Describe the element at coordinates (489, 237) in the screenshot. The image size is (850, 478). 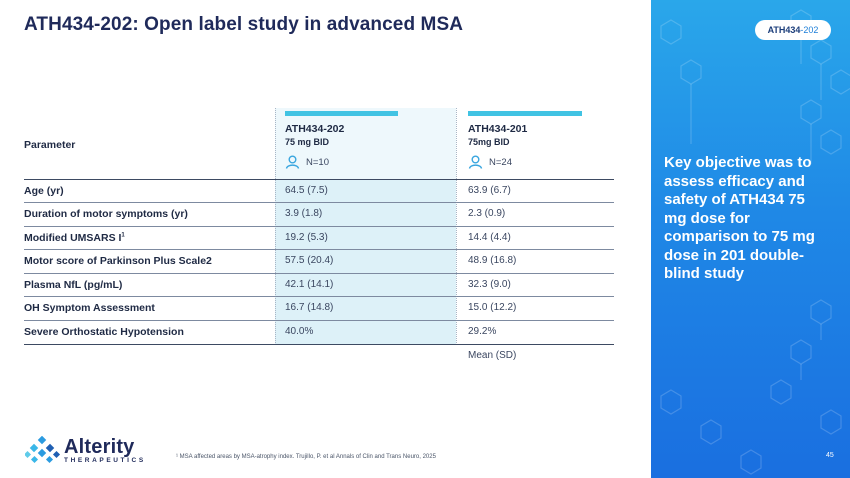
I see `cell-201-umsars: 14.4 (4.4)` at that location.